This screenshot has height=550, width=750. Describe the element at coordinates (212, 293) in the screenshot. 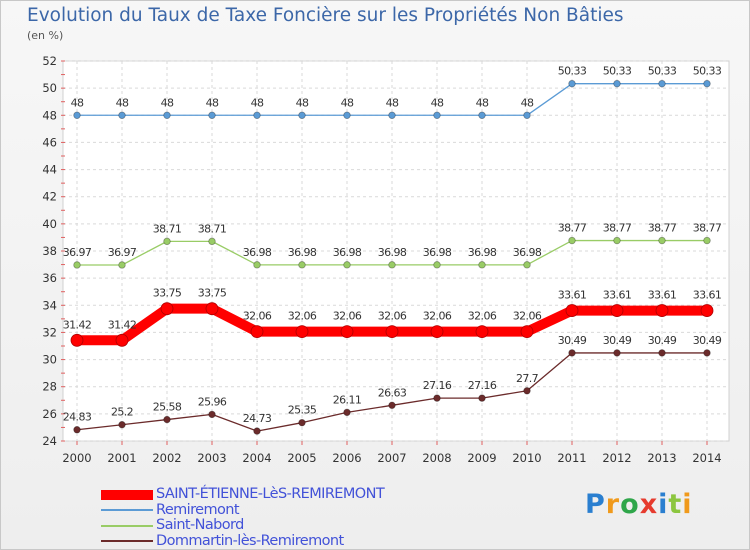

I see `data-label: 33.75` at that location.